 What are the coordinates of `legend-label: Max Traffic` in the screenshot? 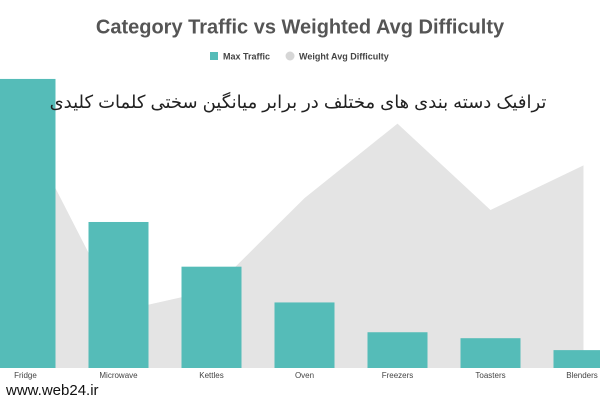 It's located at (246, 56).